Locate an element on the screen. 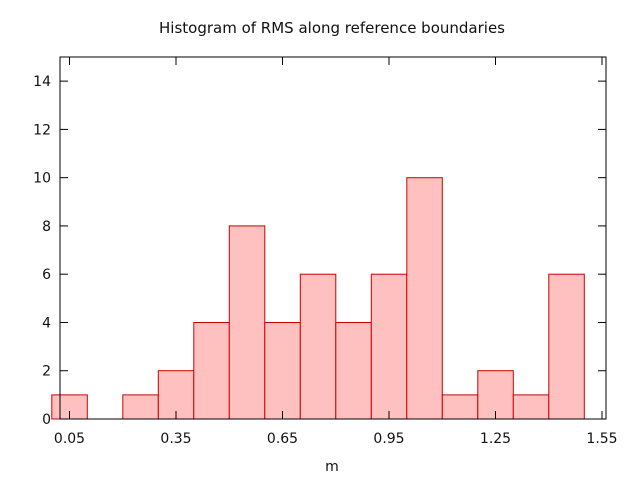 The width and height of the screenshot is (640, 480). y-tick-label: 8 is located at coordinates (46, 227).